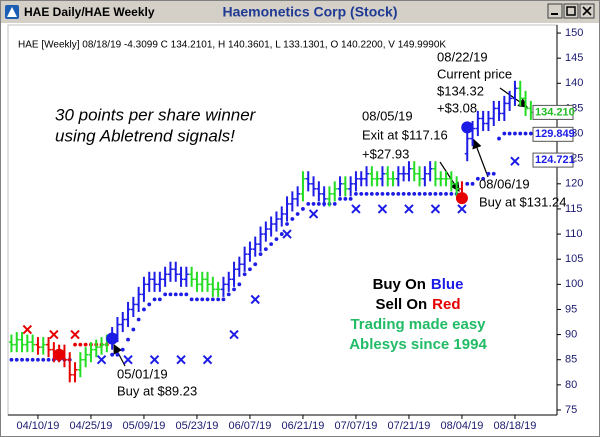 The height and width of the screenshot is (437, 600). What do you see at coordinates (553, 112) in the screenshot?
I see `price-label-box` at bounding box center [553, 112].